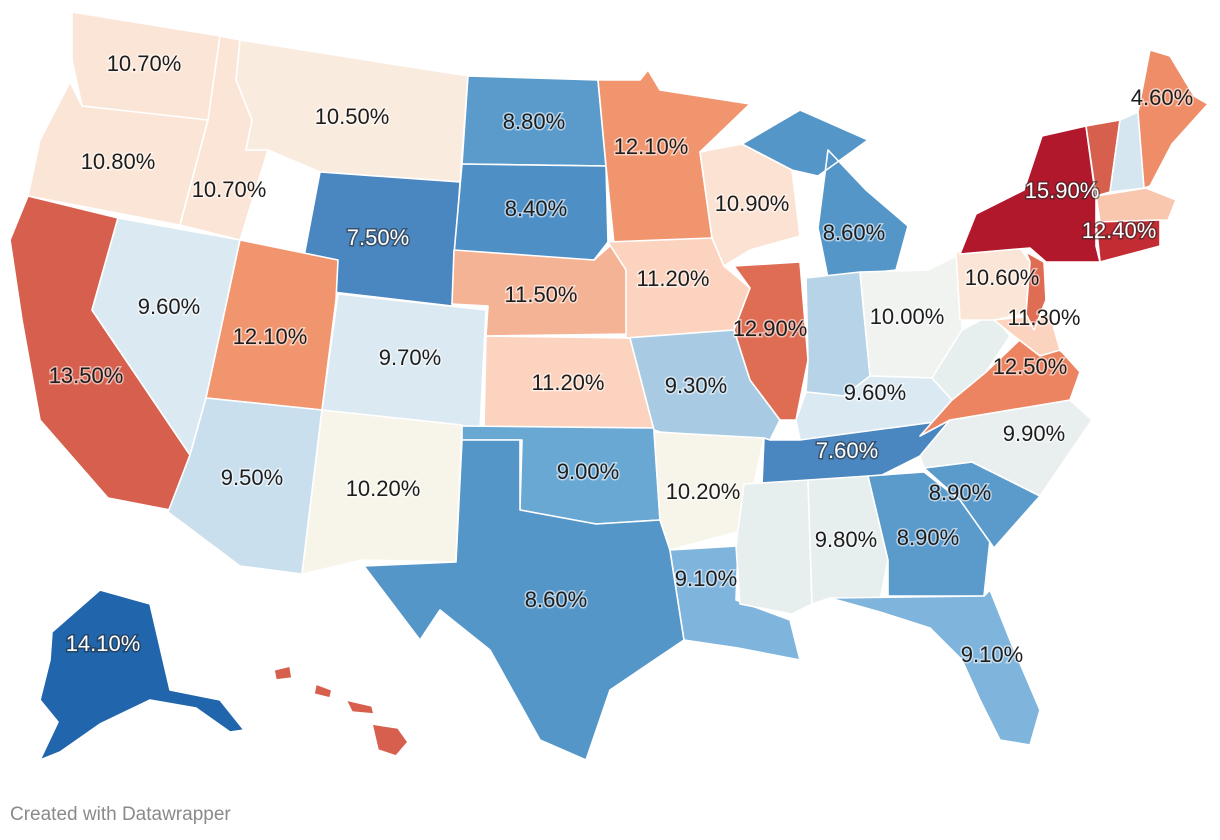 The image size is (1220, 840). I want to click on state-connecticut, so click(1128, 241).